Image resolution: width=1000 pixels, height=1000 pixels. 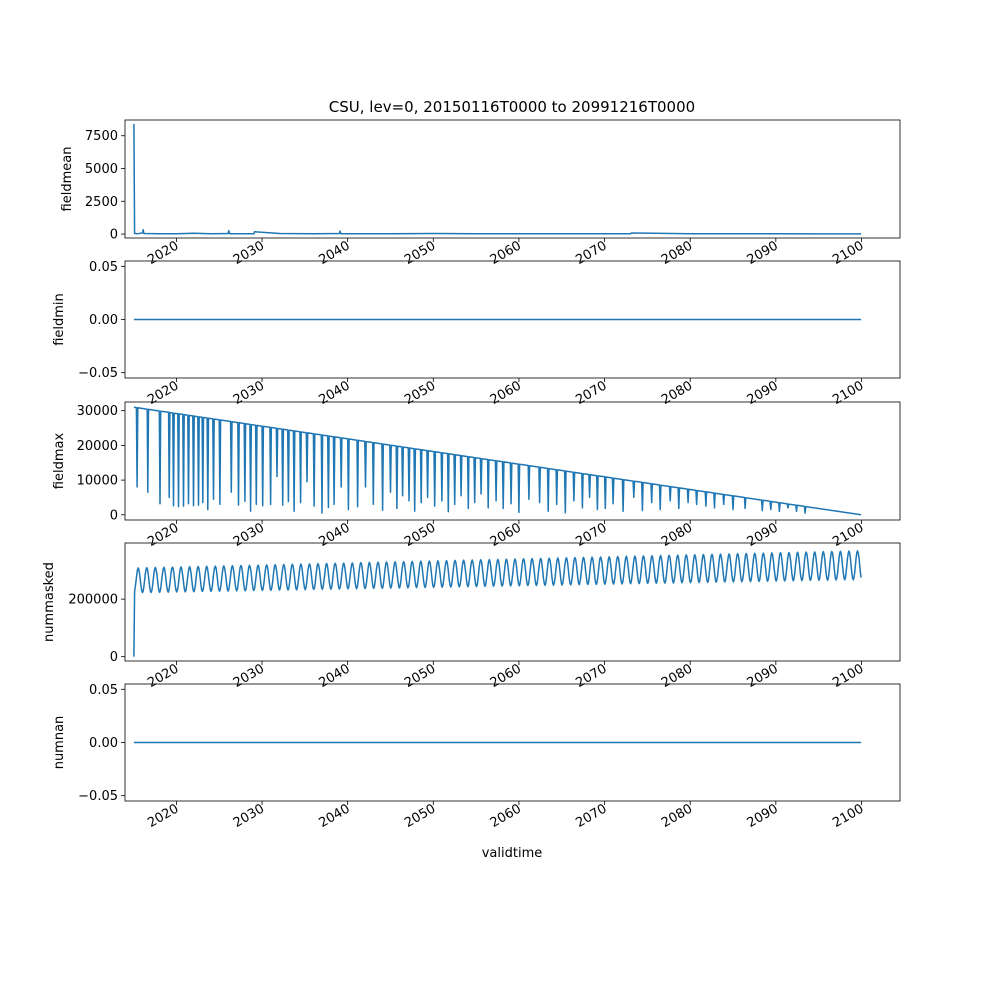 What do you see at coordinates (101, 136) in the screenshot?
I see `y-tick-label: 7500` at bounding box center [101, 136].